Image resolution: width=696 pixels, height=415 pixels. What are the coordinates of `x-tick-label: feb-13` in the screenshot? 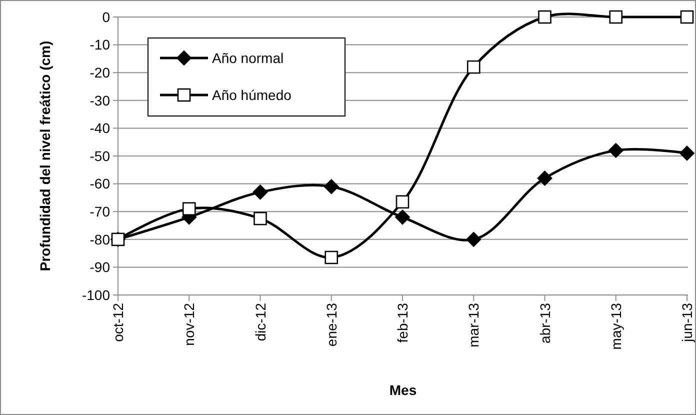 It's located at (402, 322).